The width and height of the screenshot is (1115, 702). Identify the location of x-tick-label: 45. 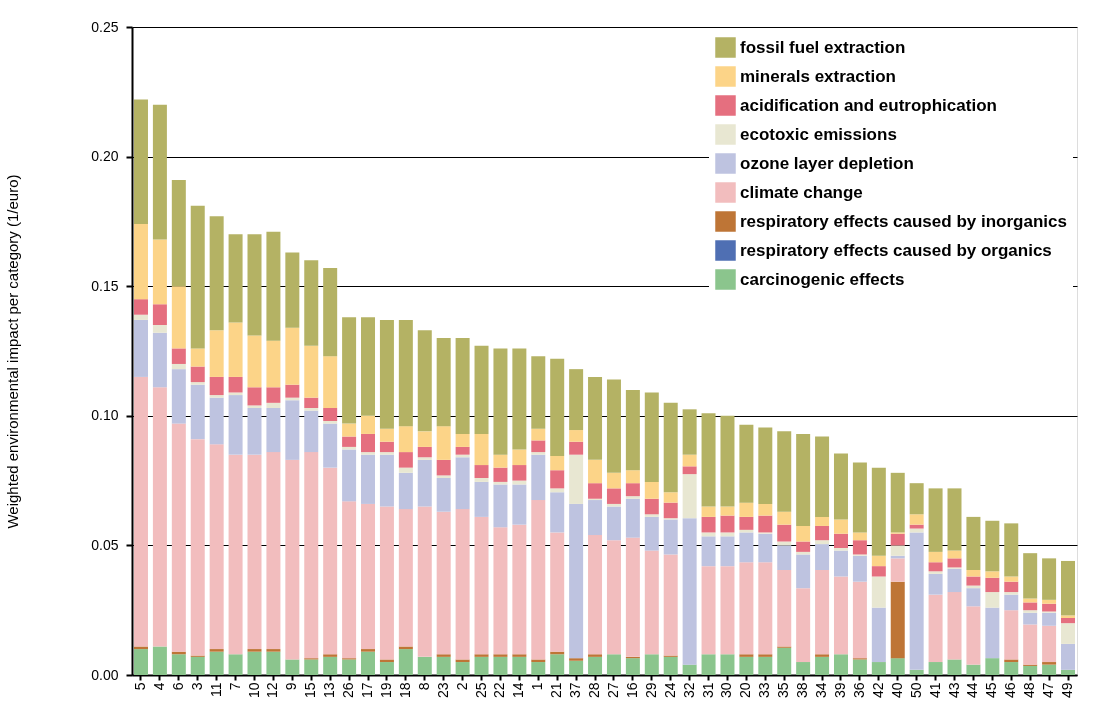
(991, 690).